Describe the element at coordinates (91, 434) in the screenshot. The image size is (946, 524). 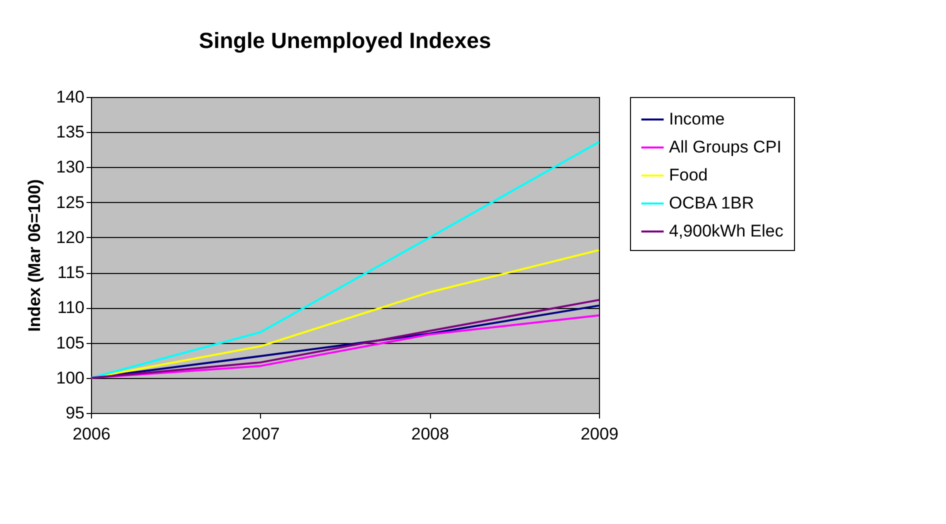
I see `x-tick-label: 2006` at that location.